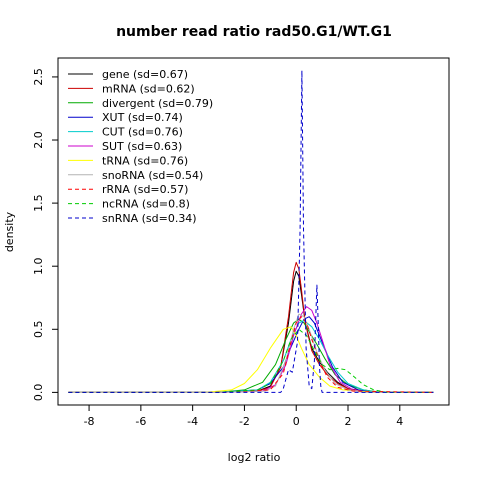  What do you see at coordinates (296, 421) in the screenshot?
I see `x-tick-label: 0` at bounding box center [296, 421].